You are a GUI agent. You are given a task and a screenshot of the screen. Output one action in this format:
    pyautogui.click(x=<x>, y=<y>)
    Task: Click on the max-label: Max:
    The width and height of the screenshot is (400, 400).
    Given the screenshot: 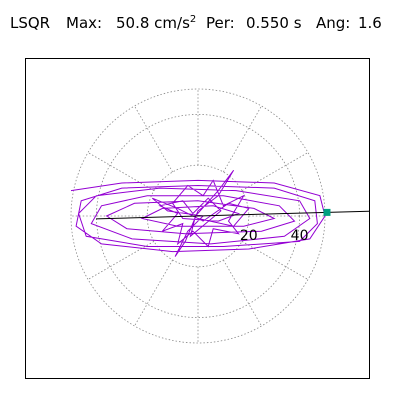 What is the action you would take?
    pyautogui.click(x=84, y=23)
    